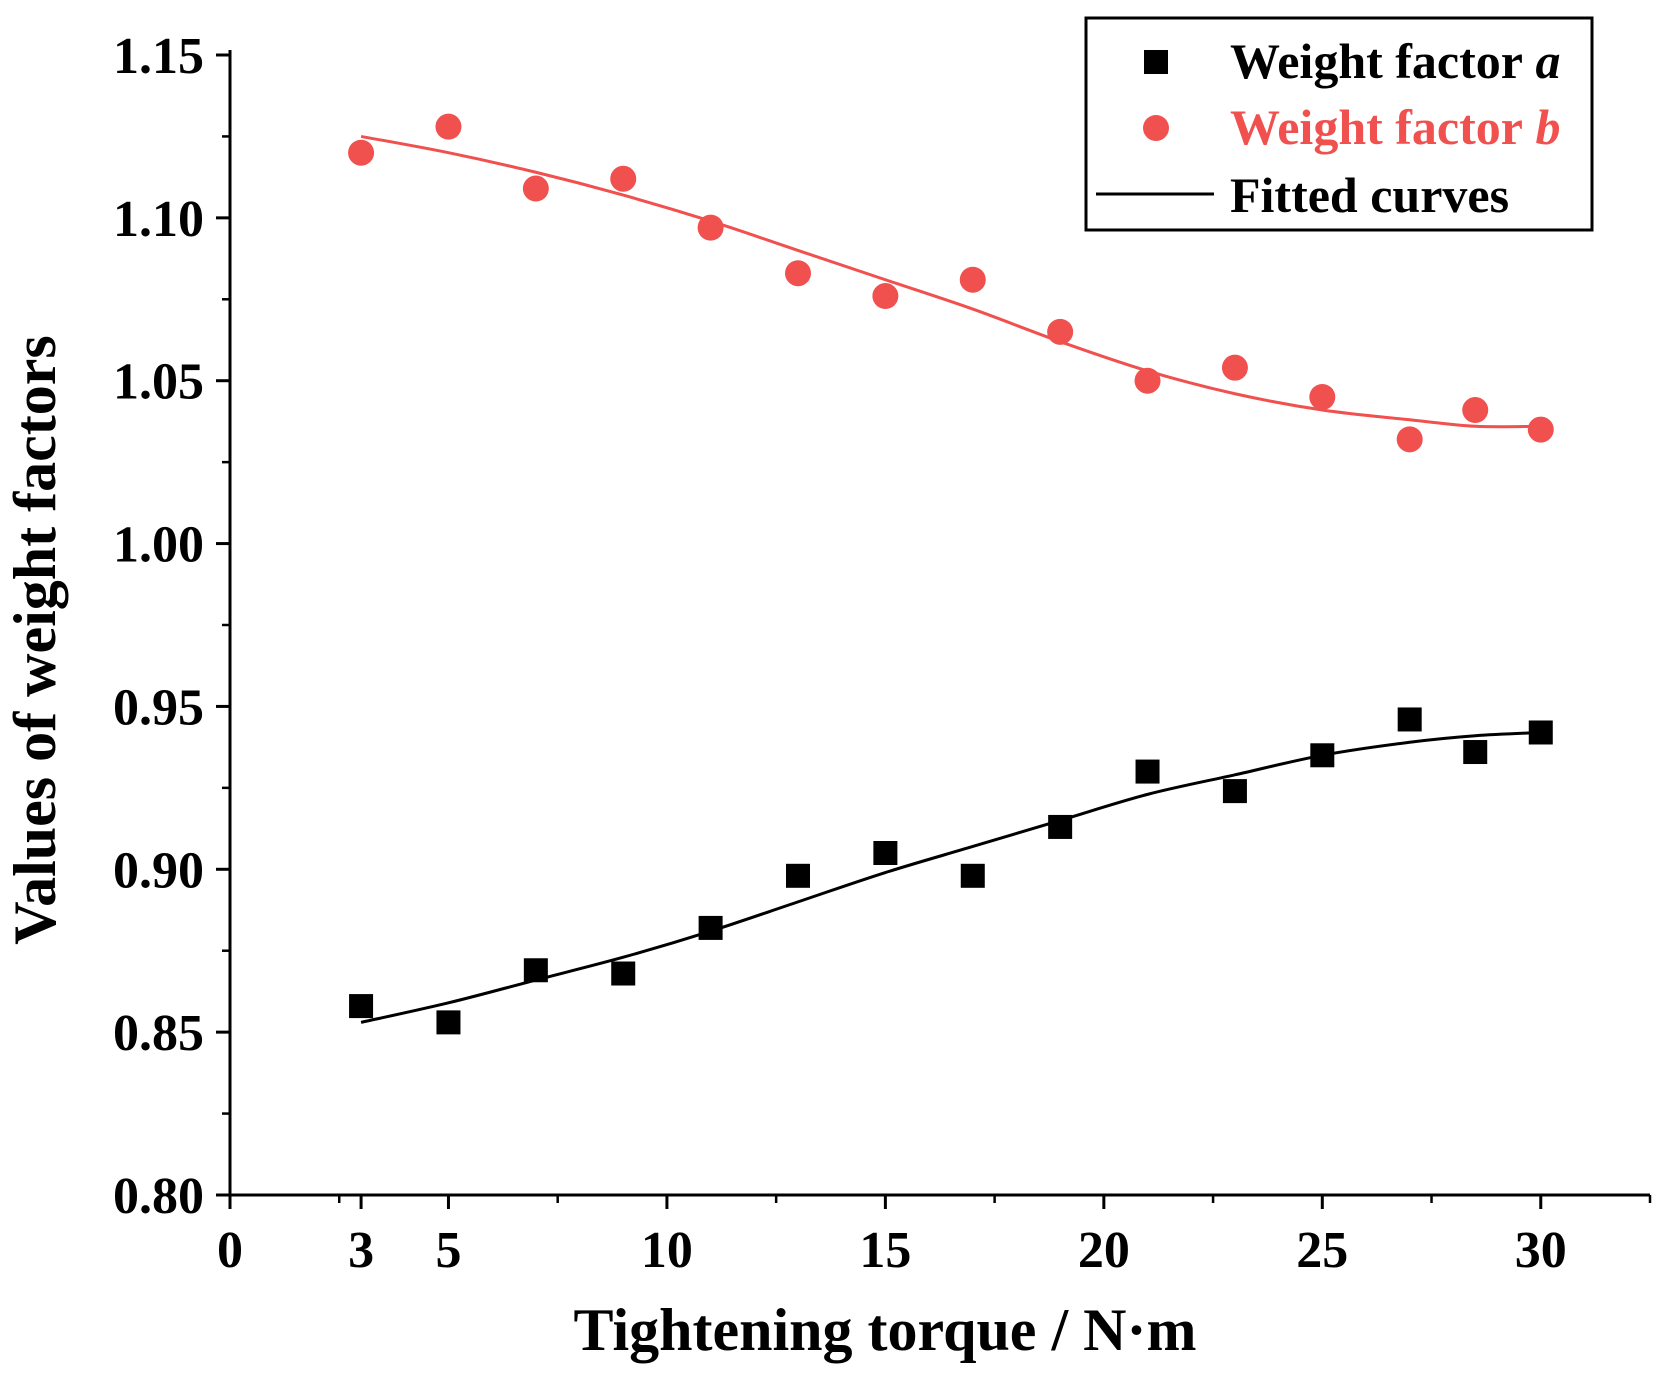  What do you see at coordinates (158, 1033) in the screenshot?
I see `y-tick-label: 0.85` at bounding box center [158, 1033].